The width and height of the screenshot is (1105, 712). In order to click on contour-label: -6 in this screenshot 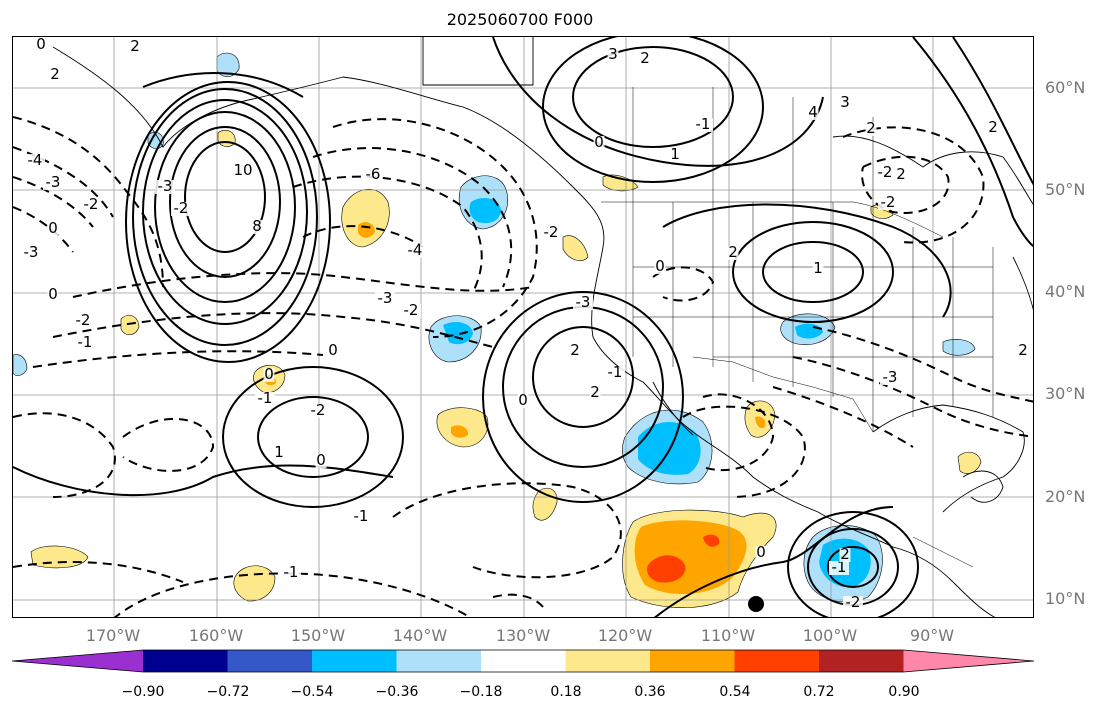, I will do `click(373, 174)`.